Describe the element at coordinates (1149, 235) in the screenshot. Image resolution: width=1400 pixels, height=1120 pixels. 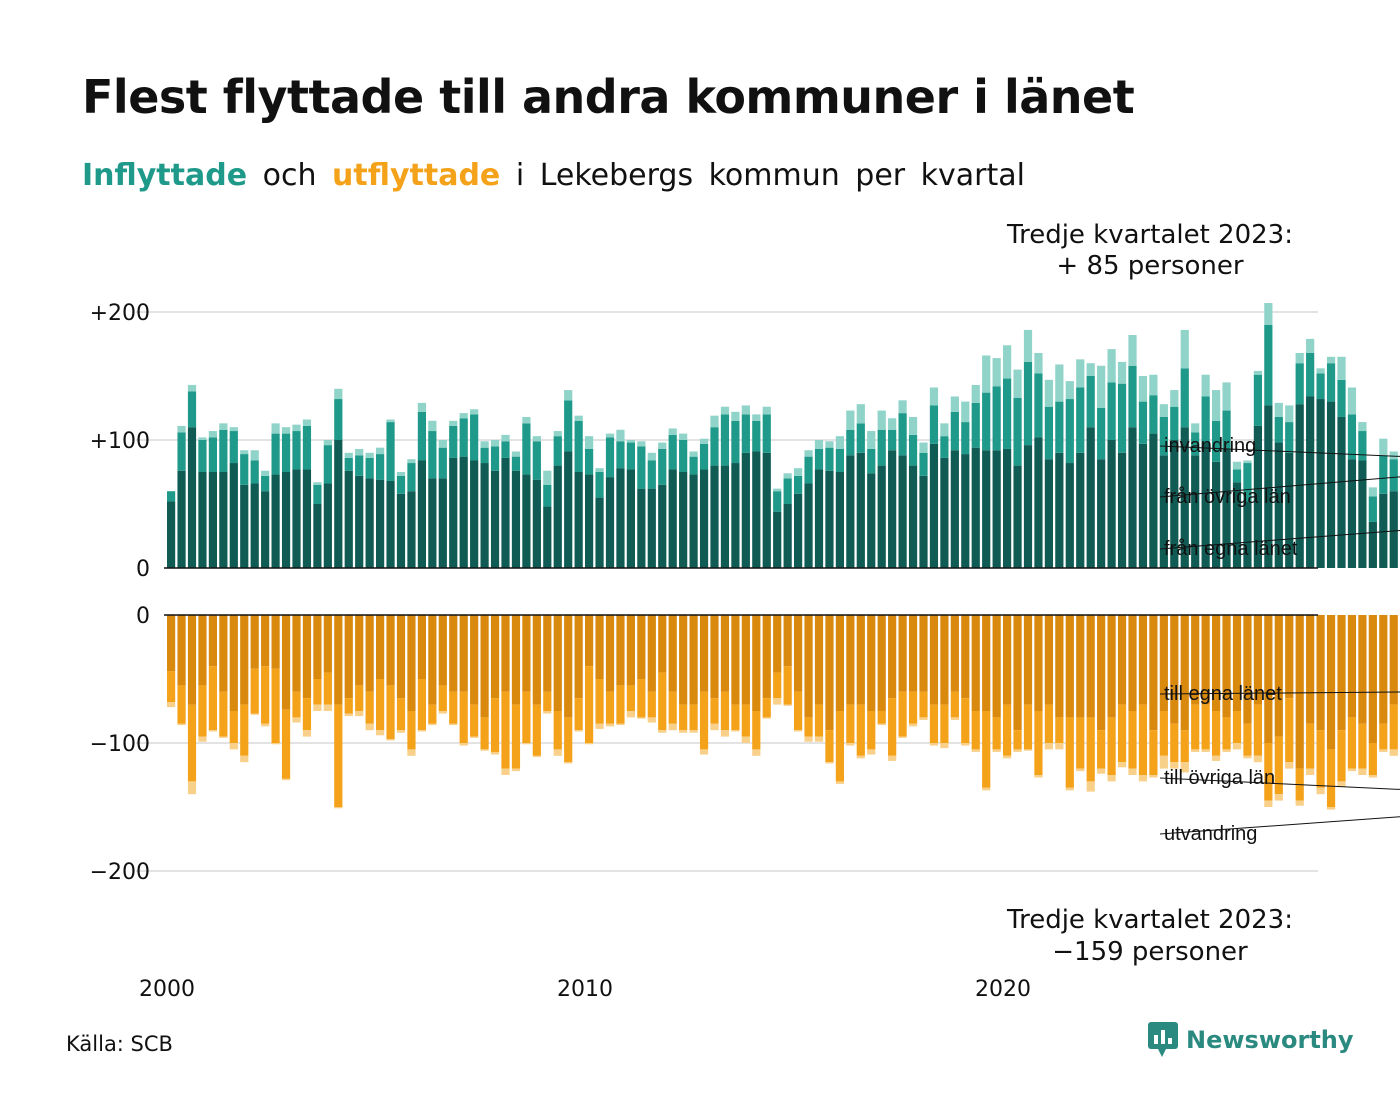
I see `top-callout-line1: Tredje kvartalet 2023:` at that location.